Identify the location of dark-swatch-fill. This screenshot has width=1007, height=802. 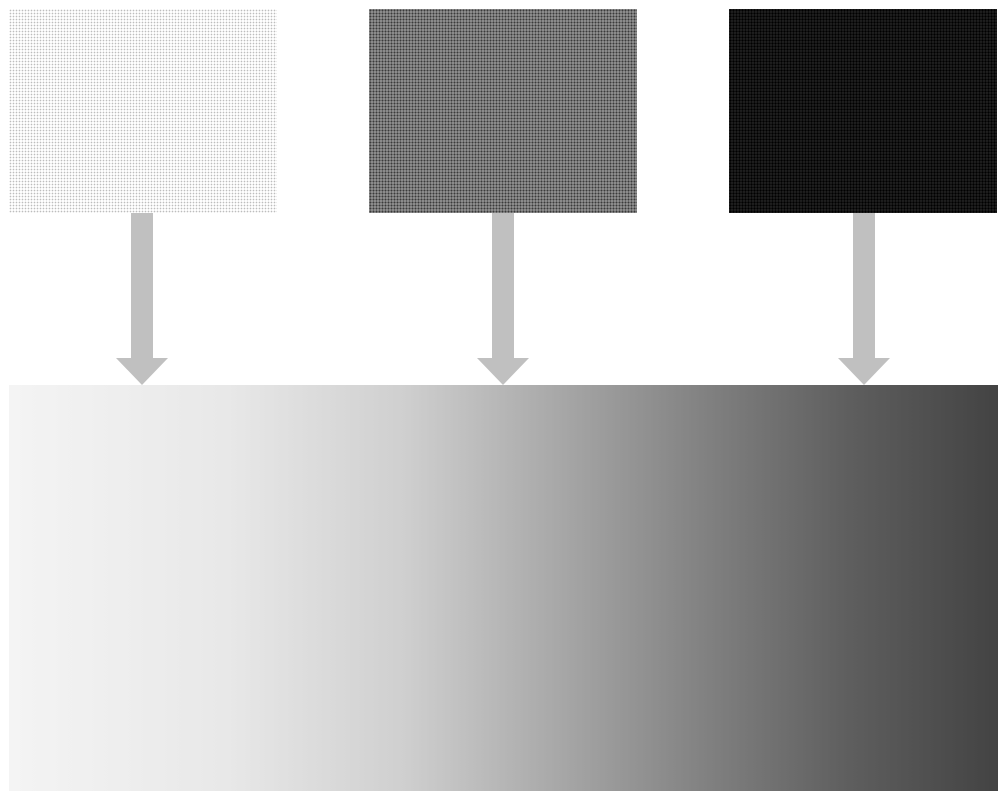
(863, 111).